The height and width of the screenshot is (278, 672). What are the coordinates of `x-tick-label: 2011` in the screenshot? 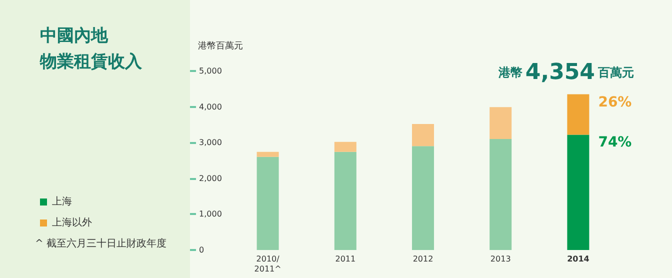 It's located at (345, 259).